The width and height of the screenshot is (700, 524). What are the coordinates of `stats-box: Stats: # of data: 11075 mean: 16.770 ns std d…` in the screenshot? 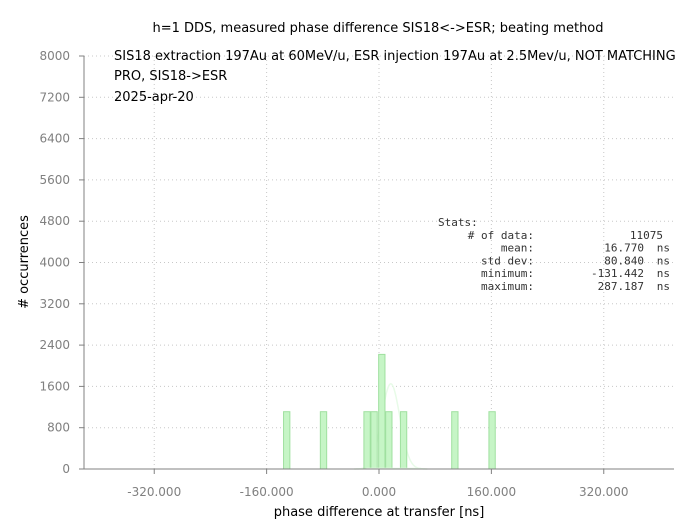 It's located at (554, 254).